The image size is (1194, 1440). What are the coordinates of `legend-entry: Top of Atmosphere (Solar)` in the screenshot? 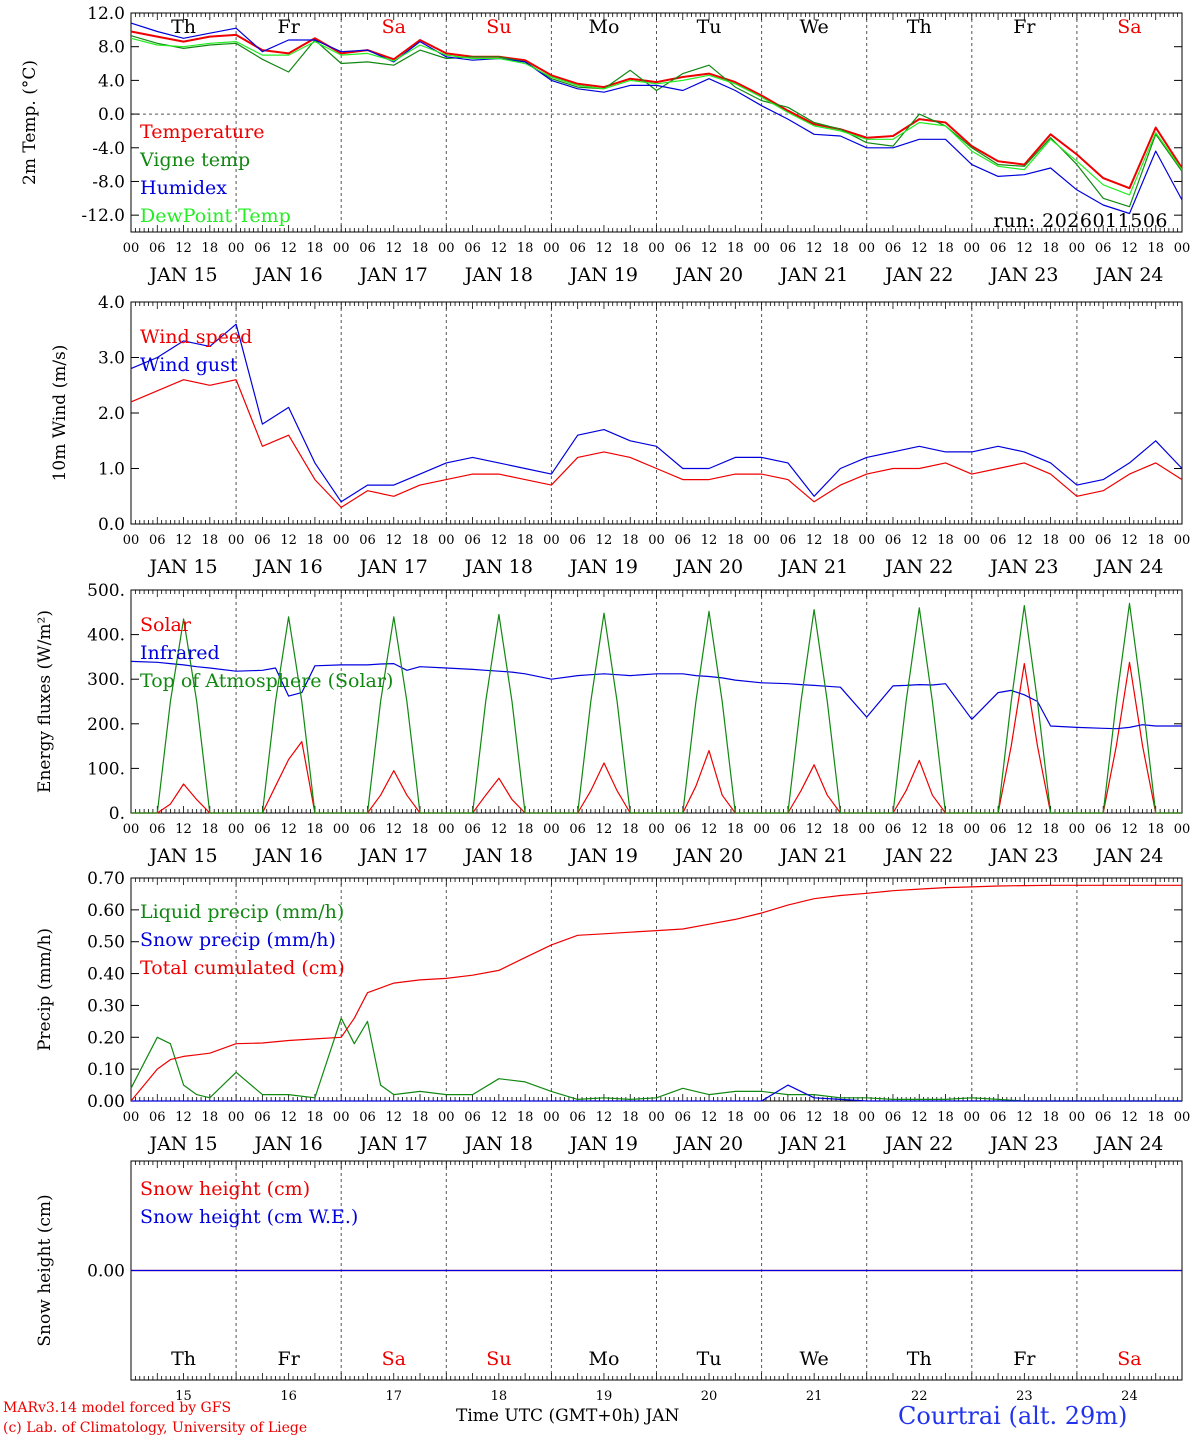 It's located at (266, 681).